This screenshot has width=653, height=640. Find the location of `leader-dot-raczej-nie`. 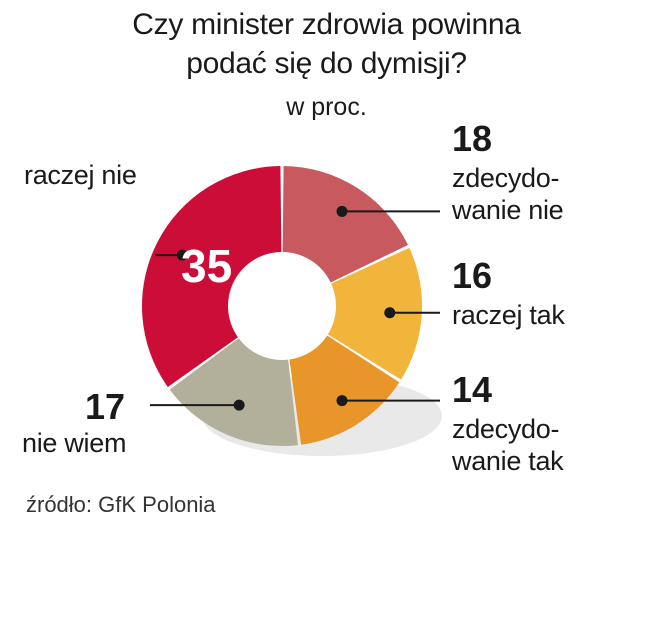

leader-dot-raczej-nie is located at coordinates (182, 255).